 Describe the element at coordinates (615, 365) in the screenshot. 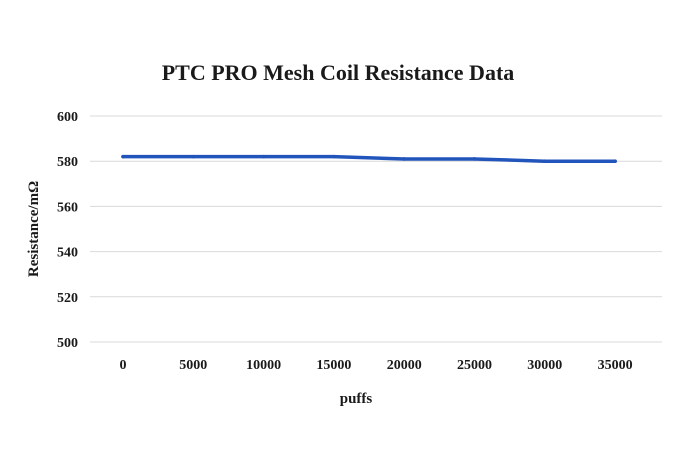

I see `x-tick-label: 35000` at that location.